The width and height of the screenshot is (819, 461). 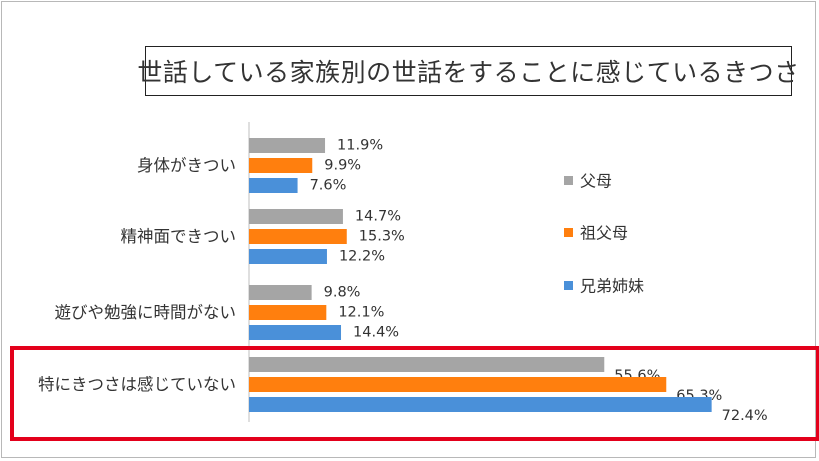 I want to click on legend-label: 父母, so click(x=596, y=181).